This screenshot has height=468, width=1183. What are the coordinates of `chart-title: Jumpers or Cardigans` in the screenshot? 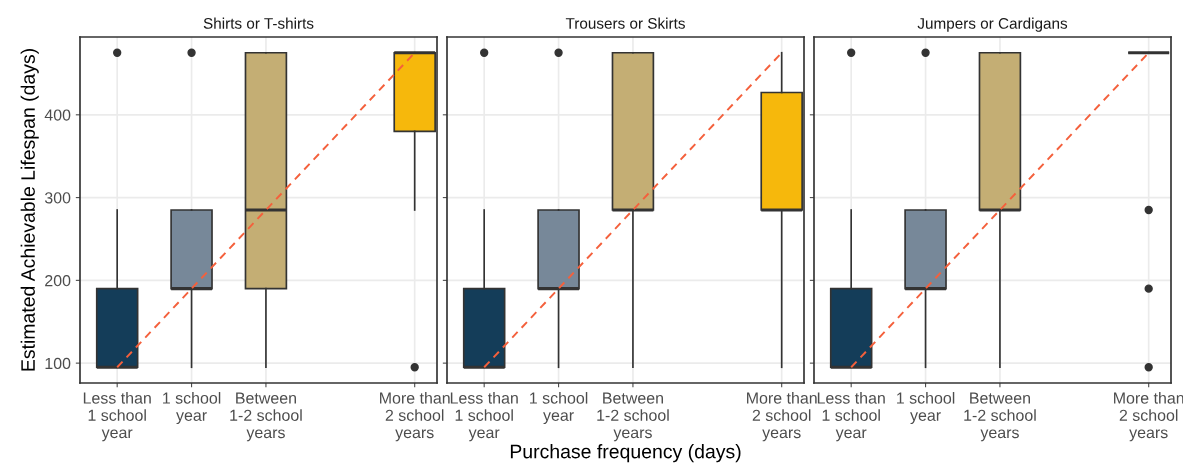 It's located at (992, 24).